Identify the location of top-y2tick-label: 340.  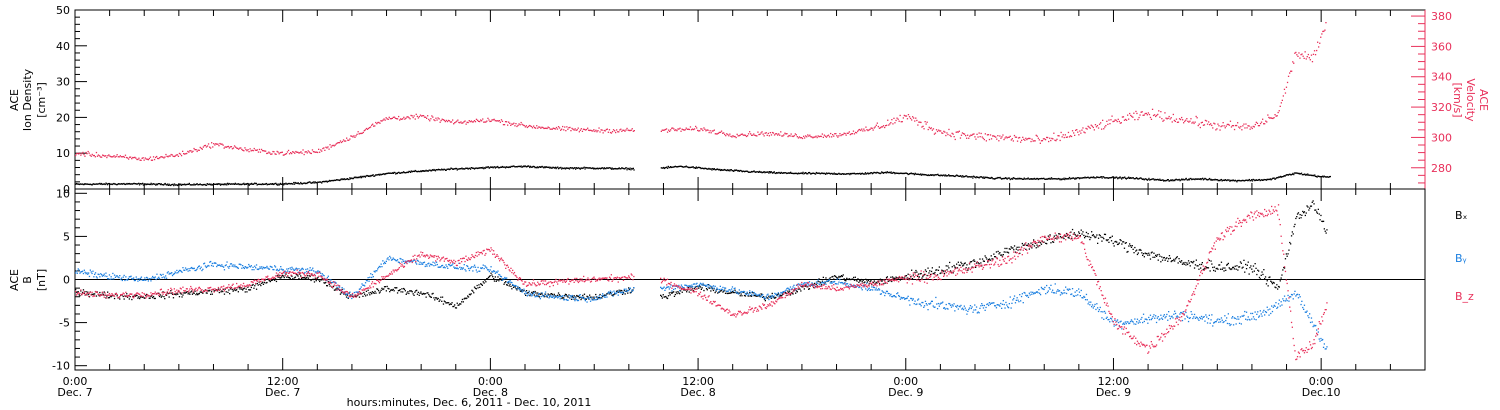
(1441, 77).